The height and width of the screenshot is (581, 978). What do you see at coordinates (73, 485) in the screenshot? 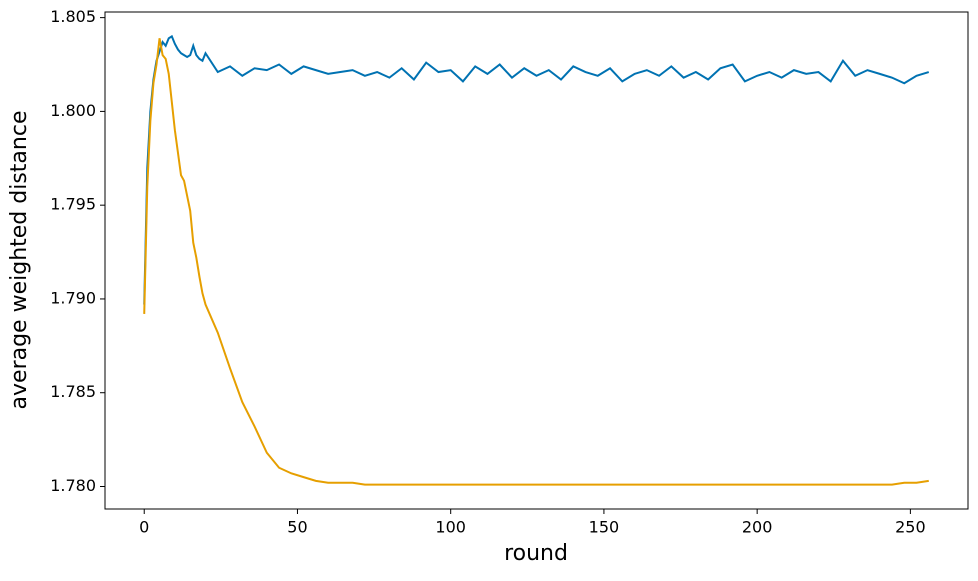
I see `y-tick-label: 1.780` at bounding box center [73, 485].